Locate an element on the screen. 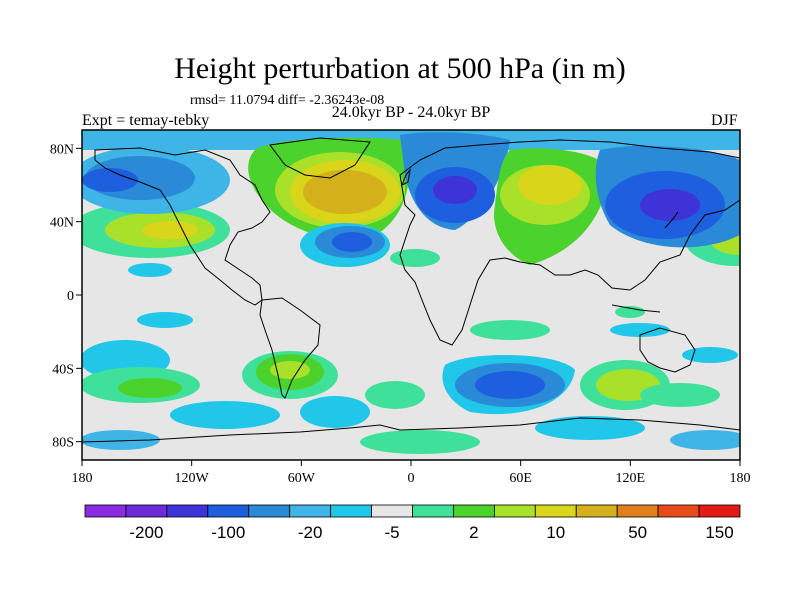 This screenshot has width=800, height=600. colorbar-label: -200 is located at coordinates (146, 532).